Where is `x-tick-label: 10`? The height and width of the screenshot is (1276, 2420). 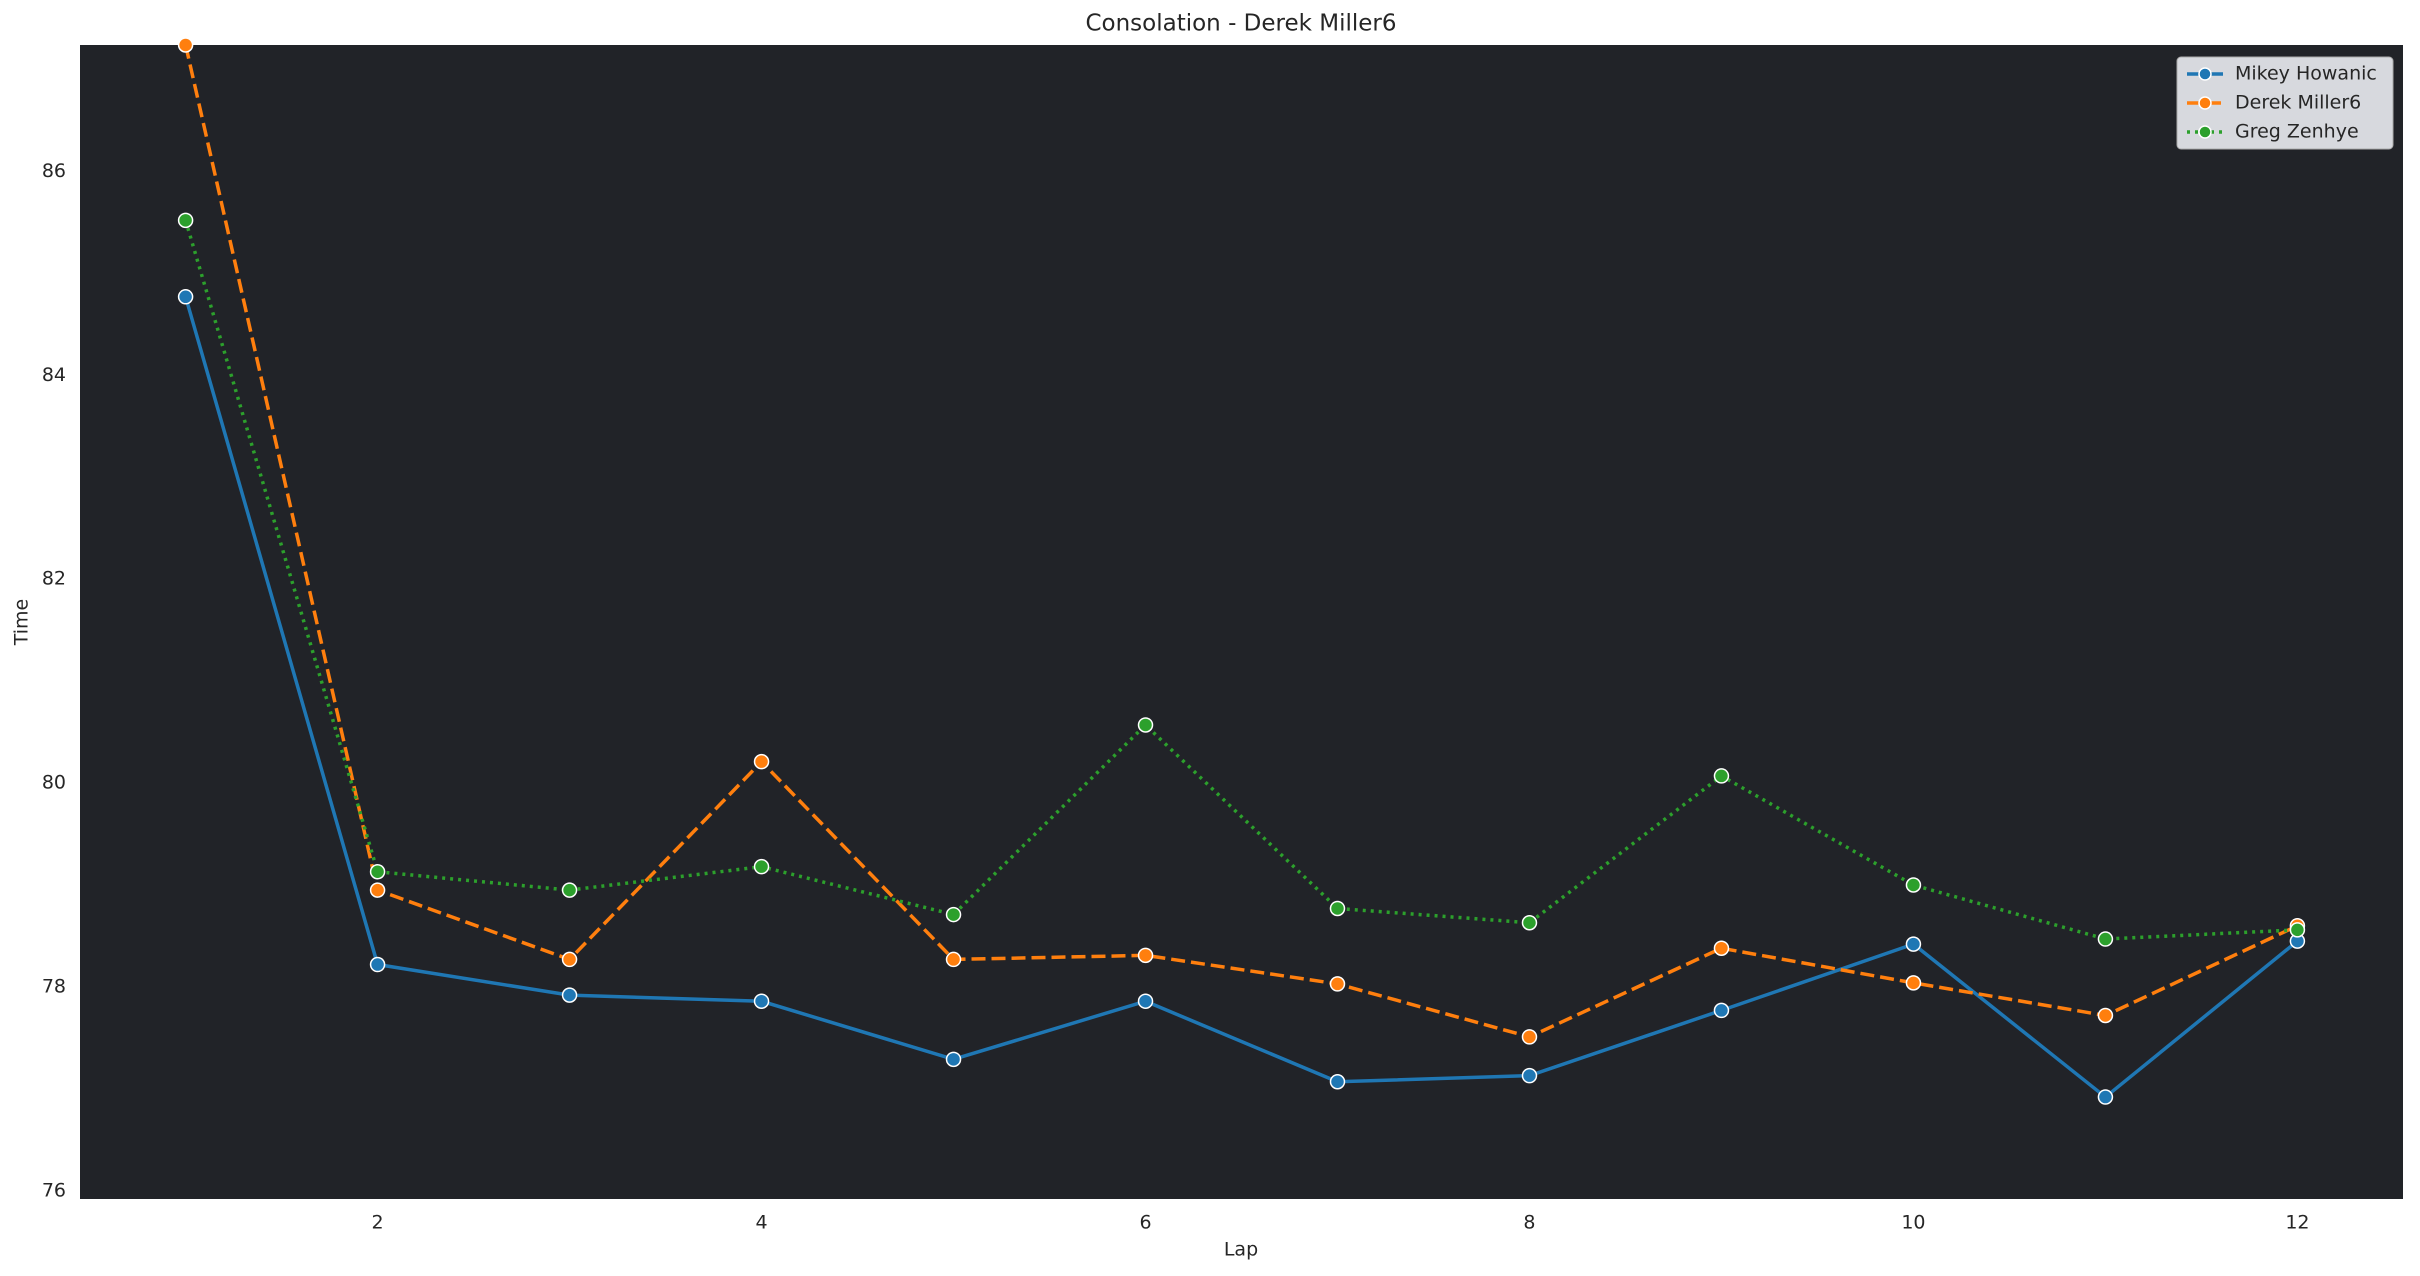
x-tick-label: 10 is located at coordinates (1913, 1223).